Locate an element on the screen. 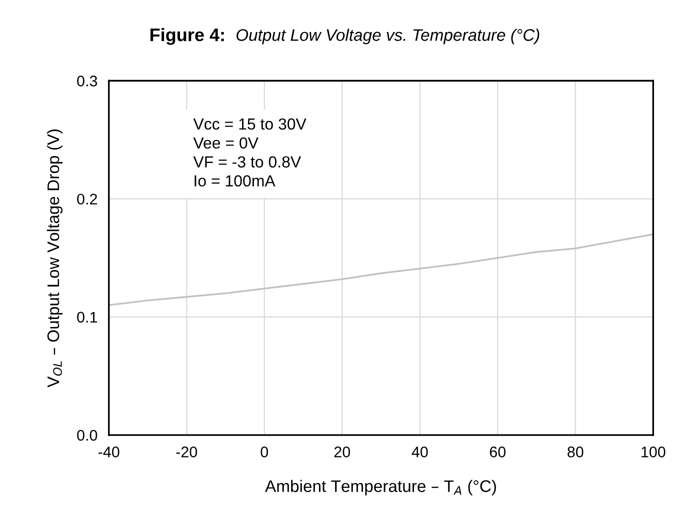  x-tick-label: -20 is located at coordinates (187, 452).